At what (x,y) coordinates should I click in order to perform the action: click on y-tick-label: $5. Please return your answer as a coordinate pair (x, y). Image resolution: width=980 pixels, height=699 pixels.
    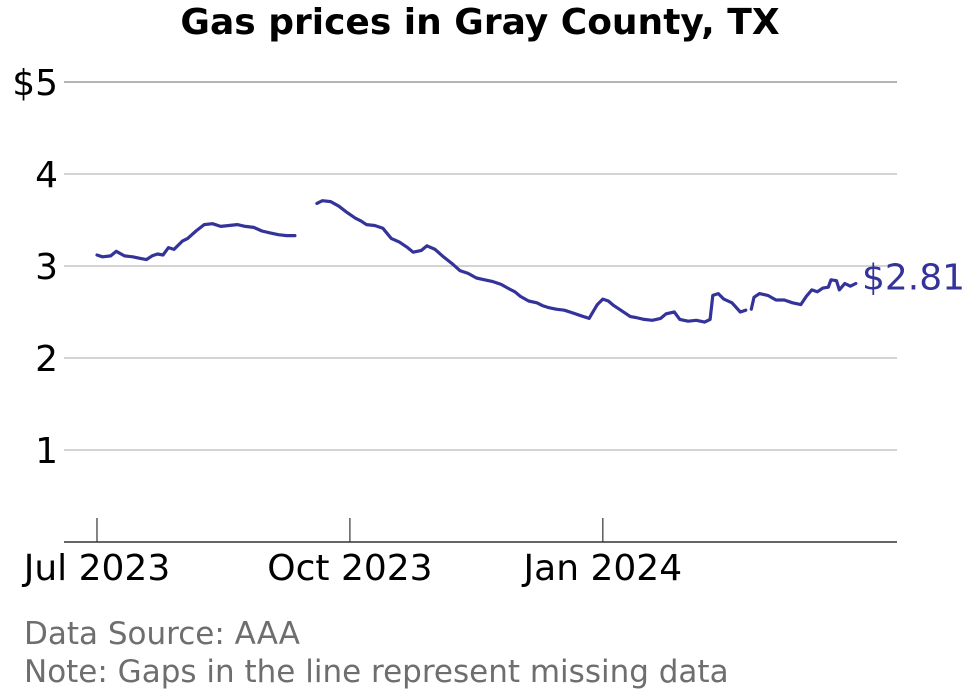
    Looking at the image, I should click on (35, 83).